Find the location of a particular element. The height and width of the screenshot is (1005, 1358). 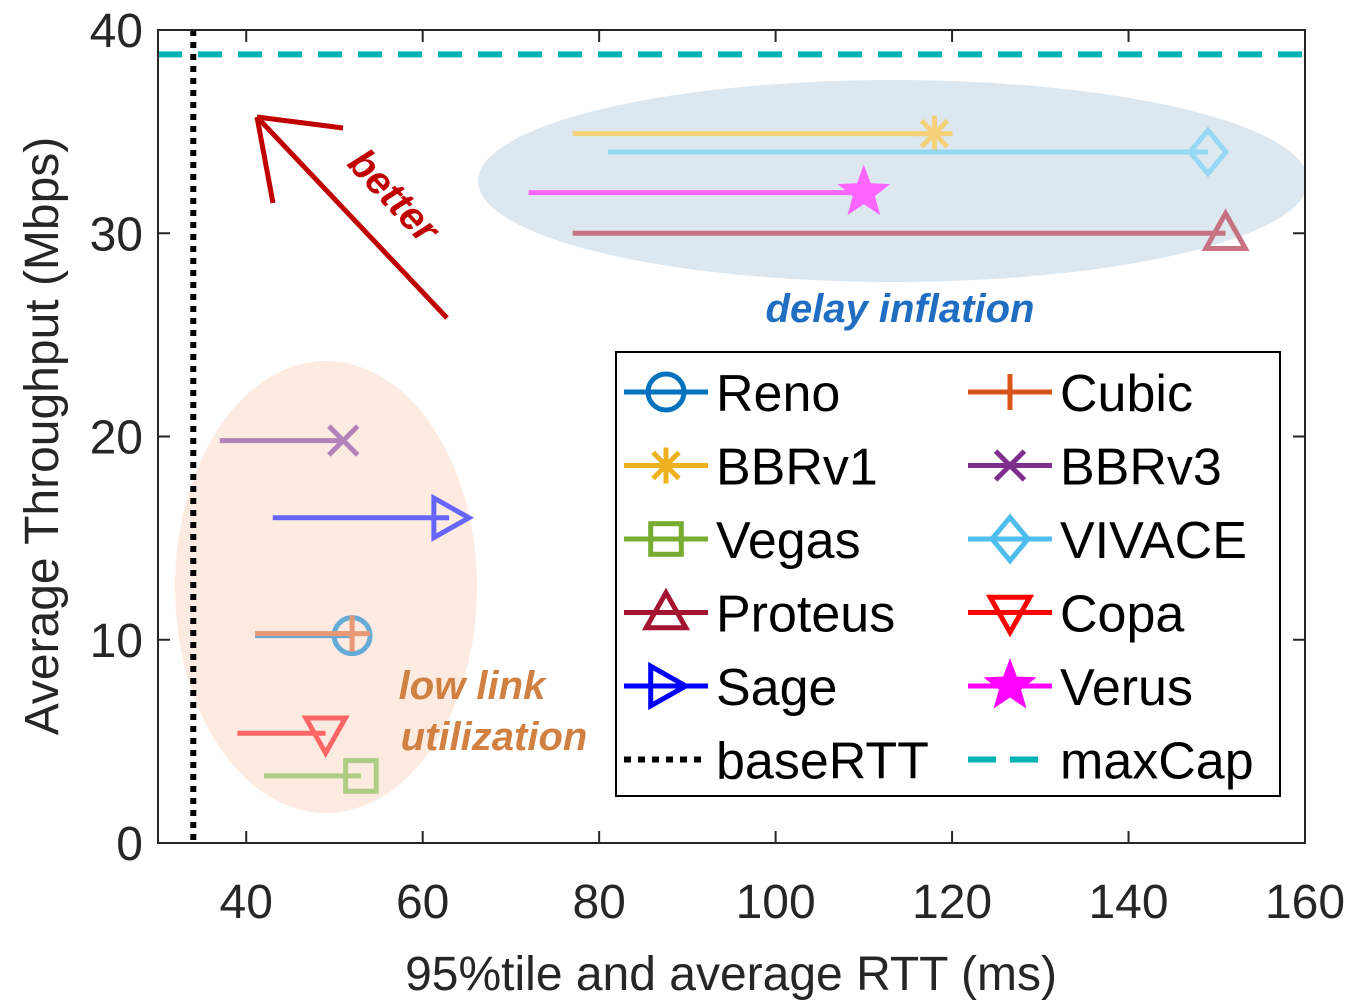

series-vivace is located at coordinates (918, 152).